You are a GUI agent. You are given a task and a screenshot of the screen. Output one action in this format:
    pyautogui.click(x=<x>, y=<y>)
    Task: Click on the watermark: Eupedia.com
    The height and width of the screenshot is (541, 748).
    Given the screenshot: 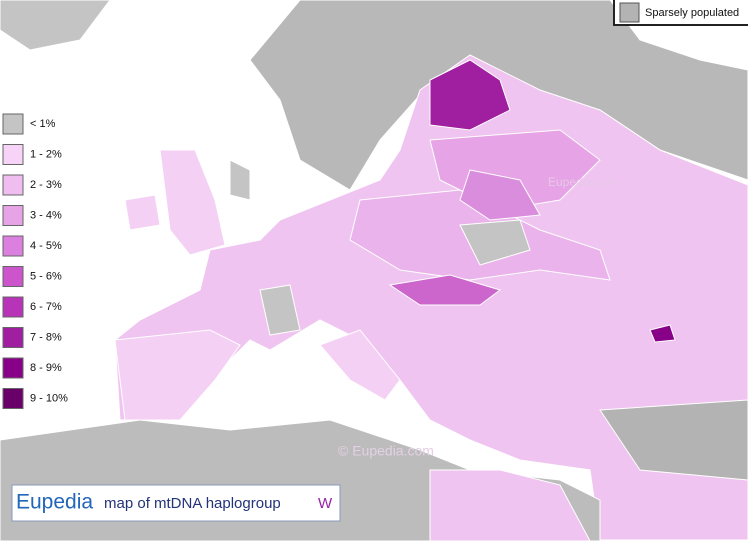 What is the action you would take?
    pyautogui.click(x=583, y=182)
    